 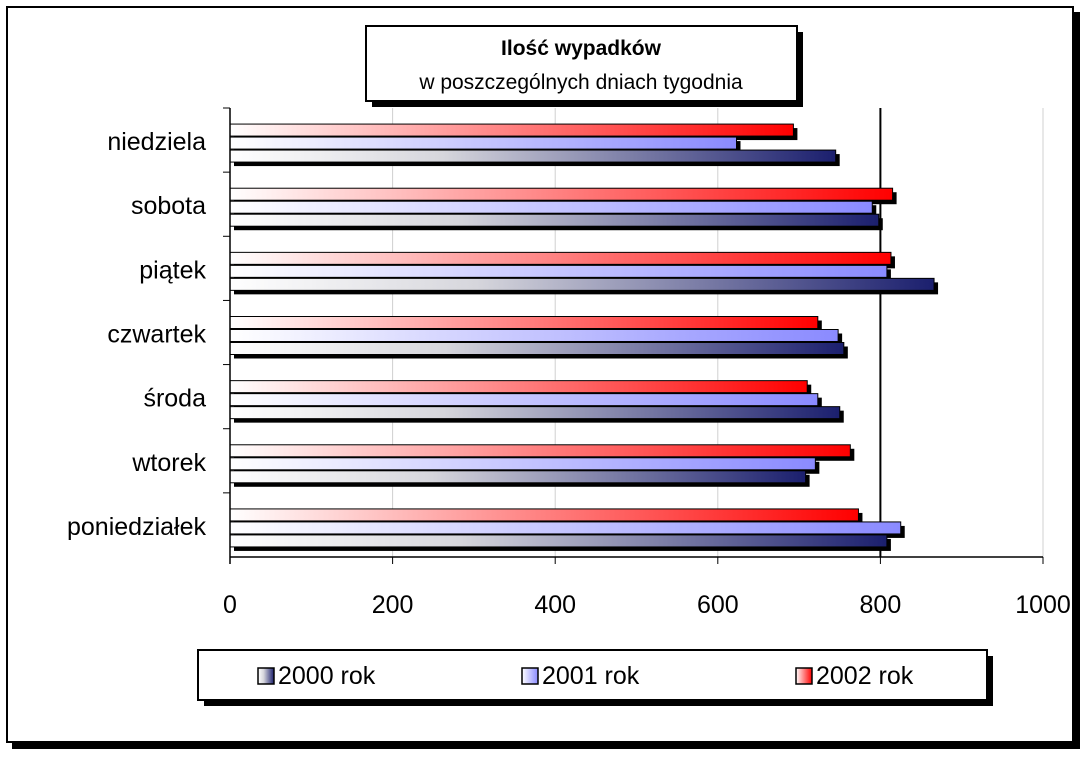 I want to click on x-tick-label: 800, so click(x=881, y=605).